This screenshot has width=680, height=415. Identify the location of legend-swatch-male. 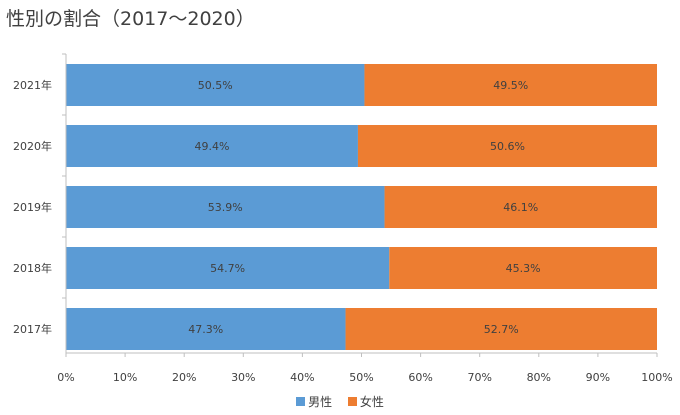
(301, 401).